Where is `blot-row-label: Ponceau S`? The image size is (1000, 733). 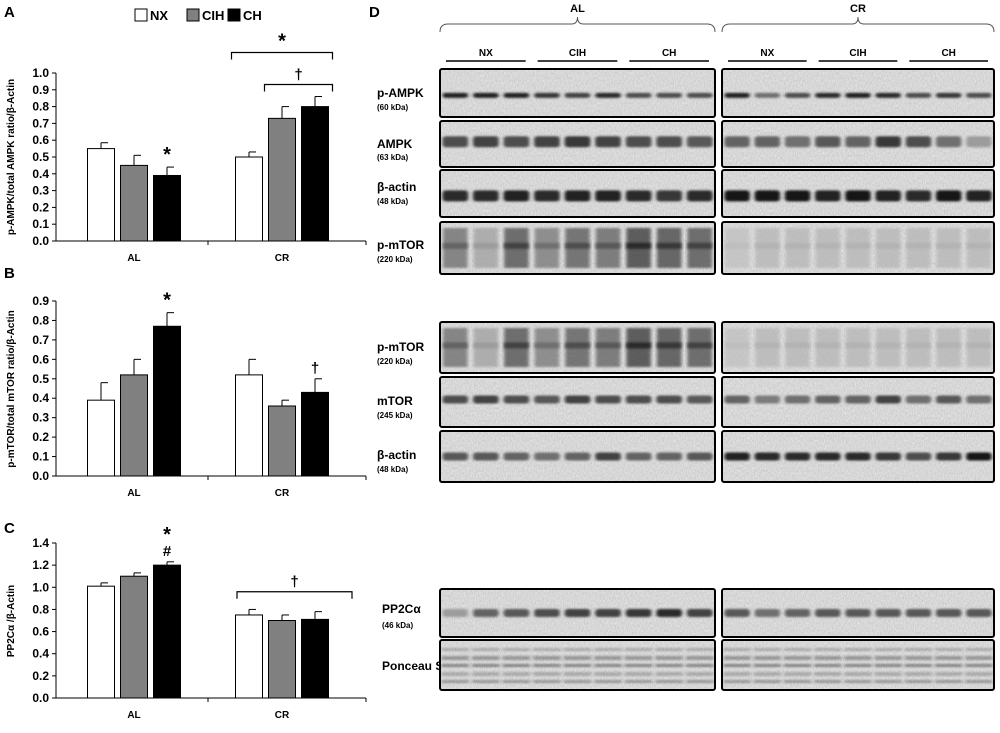
blot-row-label: Ponceau S is located at coordinates (412, 666).